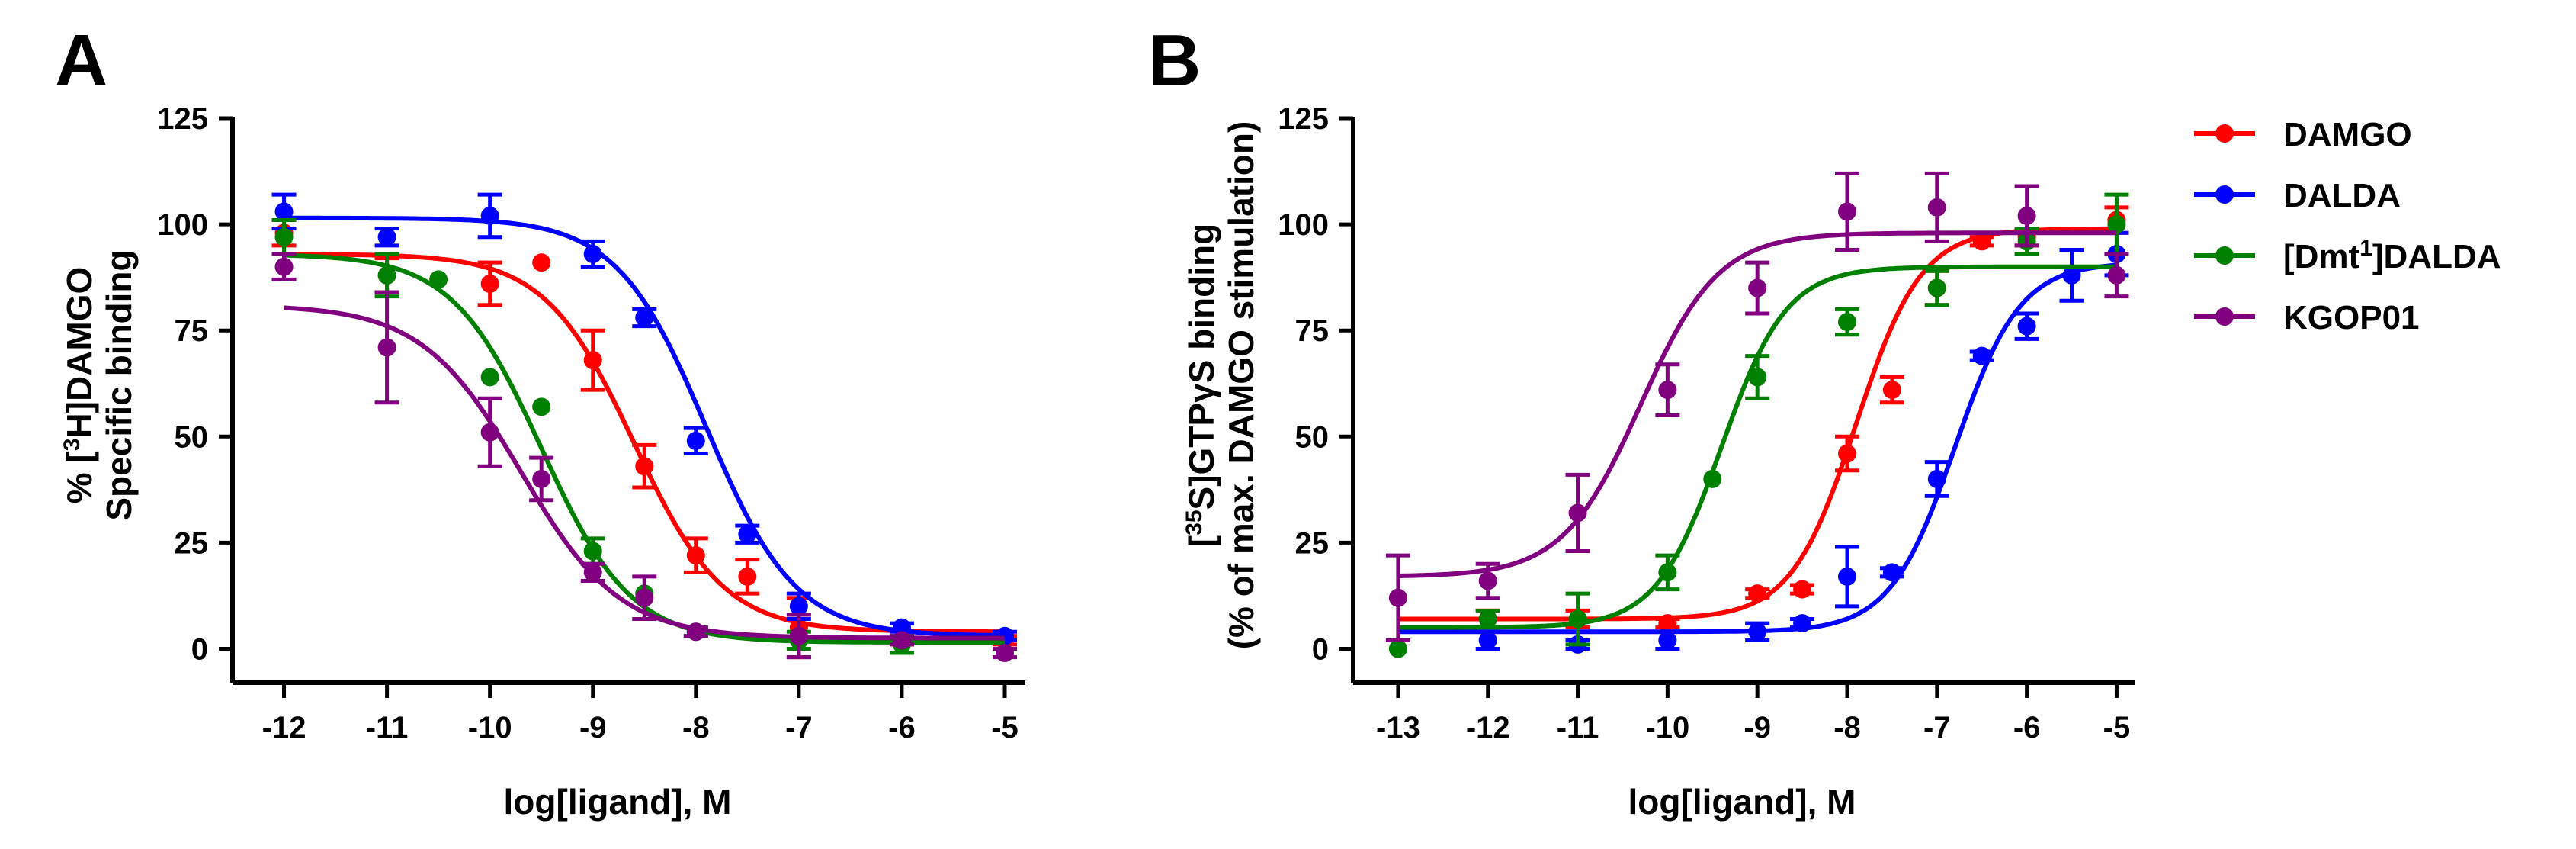 The image size is (2576, 849). I want to click on panel-b-x-tick-label: -12, so click(1488, 727).